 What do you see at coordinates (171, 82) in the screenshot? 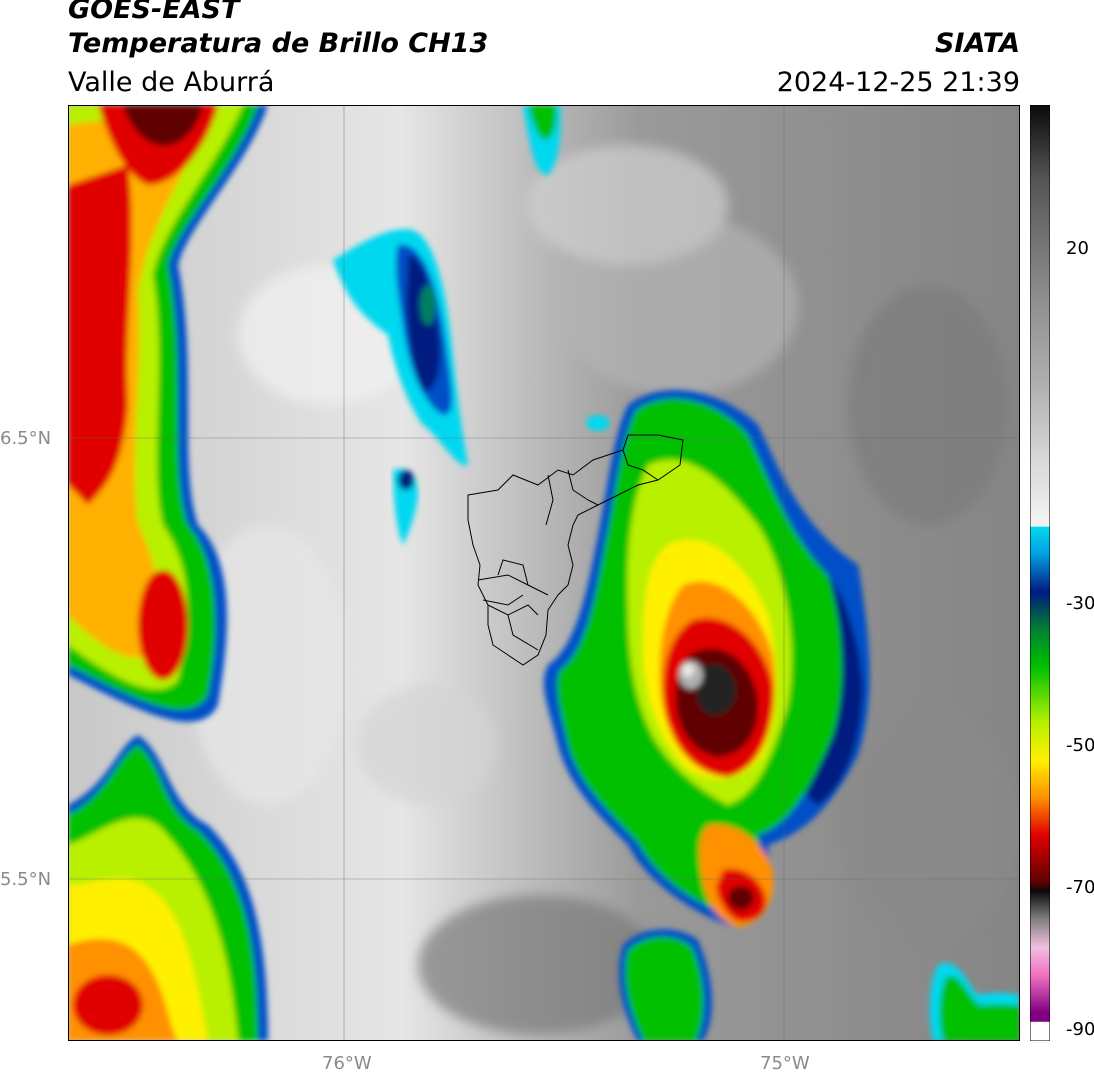
I see `region-label: Valle de Aburrá` at bounding box center [171, 82].